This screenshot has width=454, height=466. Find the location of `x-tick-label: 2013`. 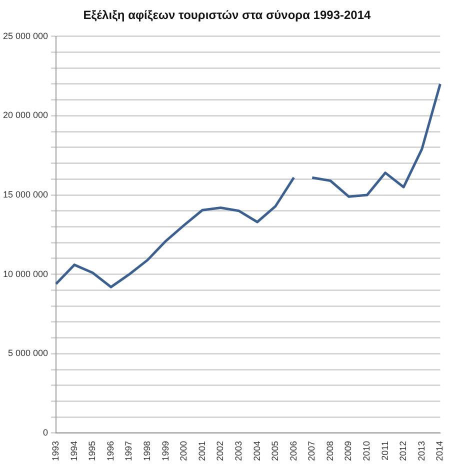

x-tick-label: 2013 is located at coordinates (421, 451).